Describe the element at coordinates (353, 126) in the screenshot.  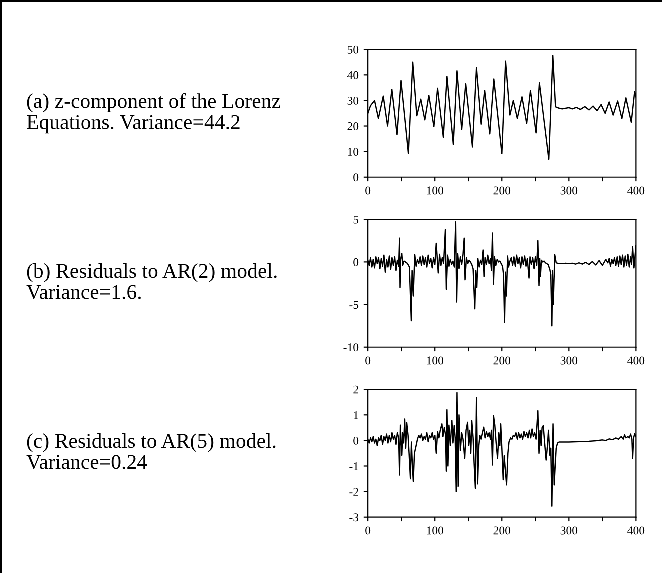
I see `y-tick-label: 20` at that location.